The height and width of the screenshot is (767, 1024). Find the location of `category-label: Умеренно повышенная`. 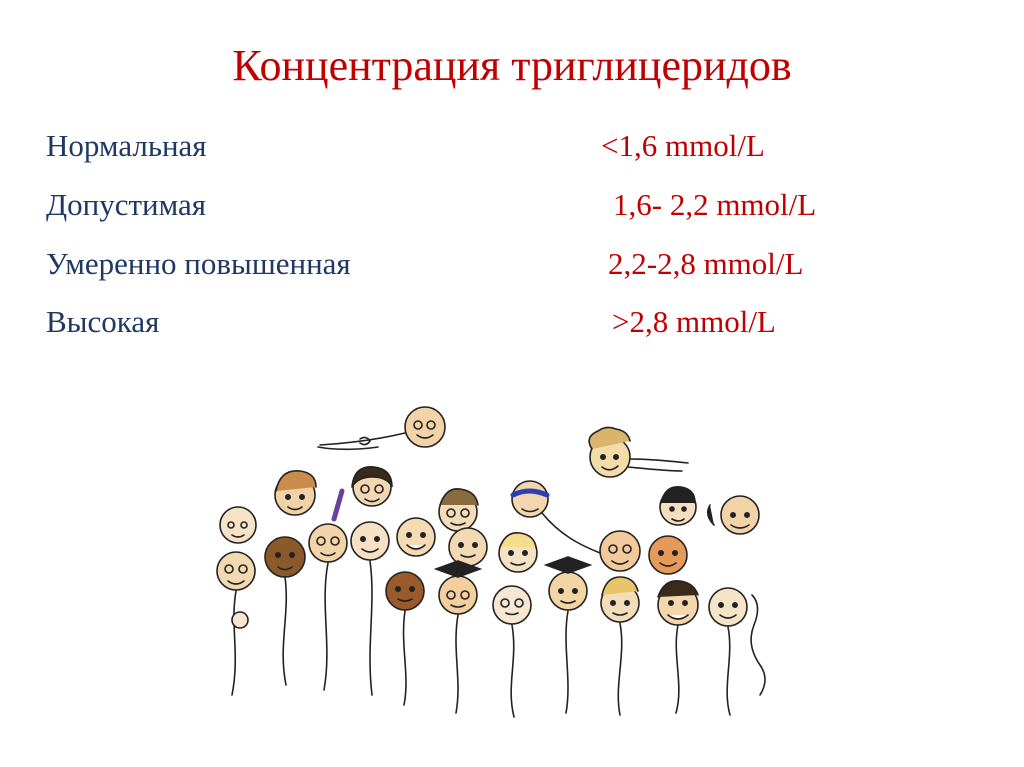

category-label: Умеренно повышенная is located at coordinates (198, 263).